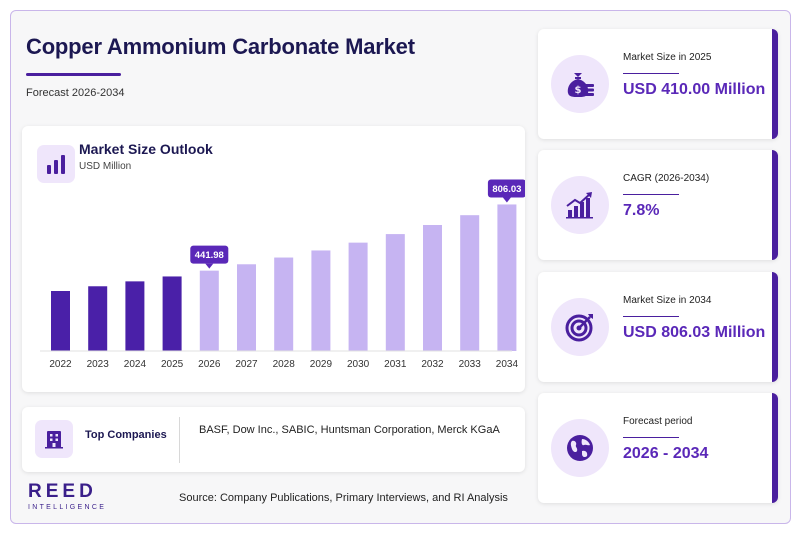  I want to click on stat-label: Market Size in 2025, so click(667, 57).